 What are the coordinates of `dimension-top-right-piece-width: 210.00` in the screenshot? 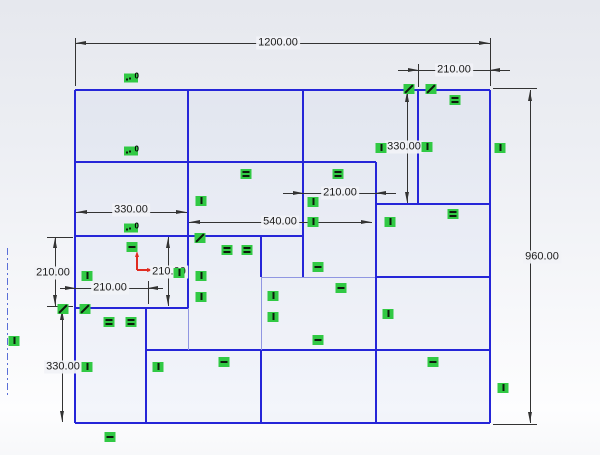 It's located at (454, 70).